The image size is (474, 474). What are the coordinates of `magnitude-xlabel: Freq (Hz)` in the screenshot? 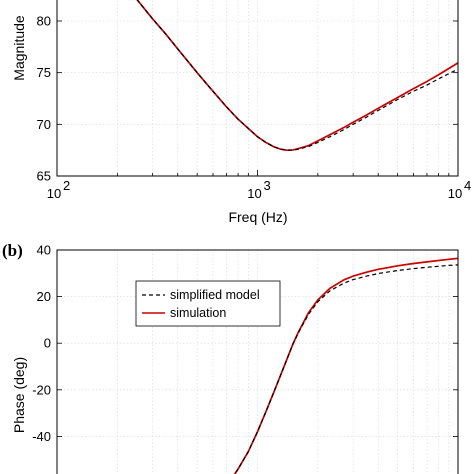 It's located at (257, 217).